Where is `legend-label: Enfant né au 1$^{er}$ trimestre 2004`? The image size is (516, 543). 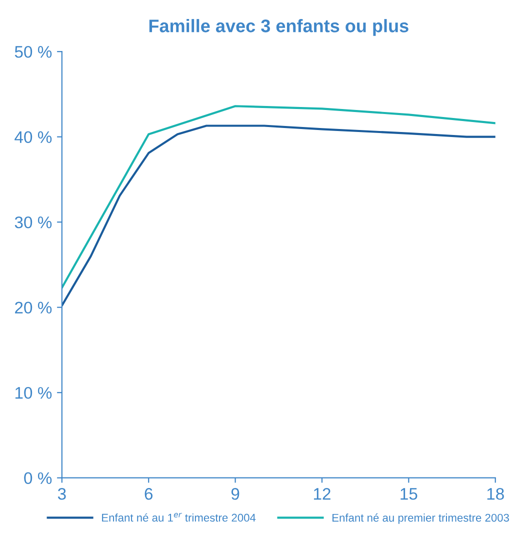
legend-label: Enfant né au 1$^{er}$ trimestre 2004 is located at coordinates (179, 517).